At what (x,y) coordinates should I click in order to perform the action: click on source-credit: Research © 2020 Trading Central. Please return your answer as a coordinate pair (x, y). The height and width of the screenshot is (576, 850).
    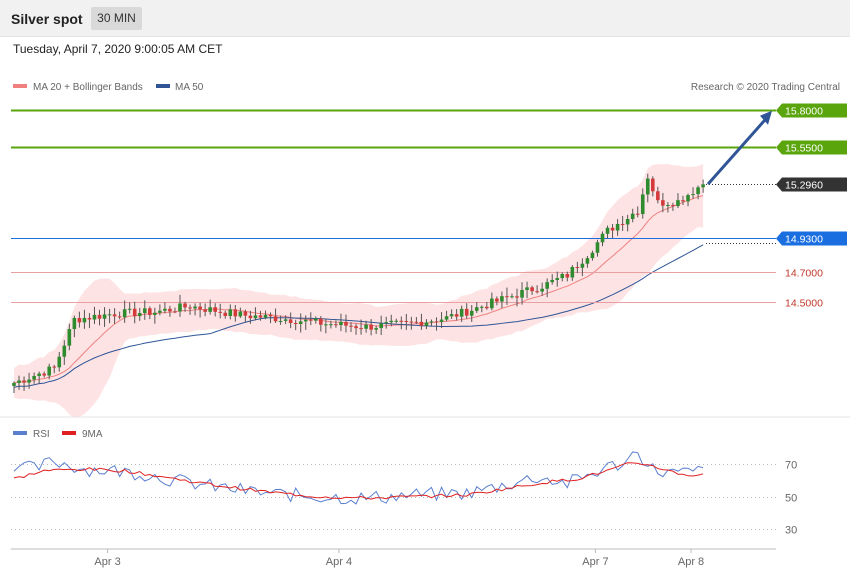
    Looking at the image, I should click on (765, 87).